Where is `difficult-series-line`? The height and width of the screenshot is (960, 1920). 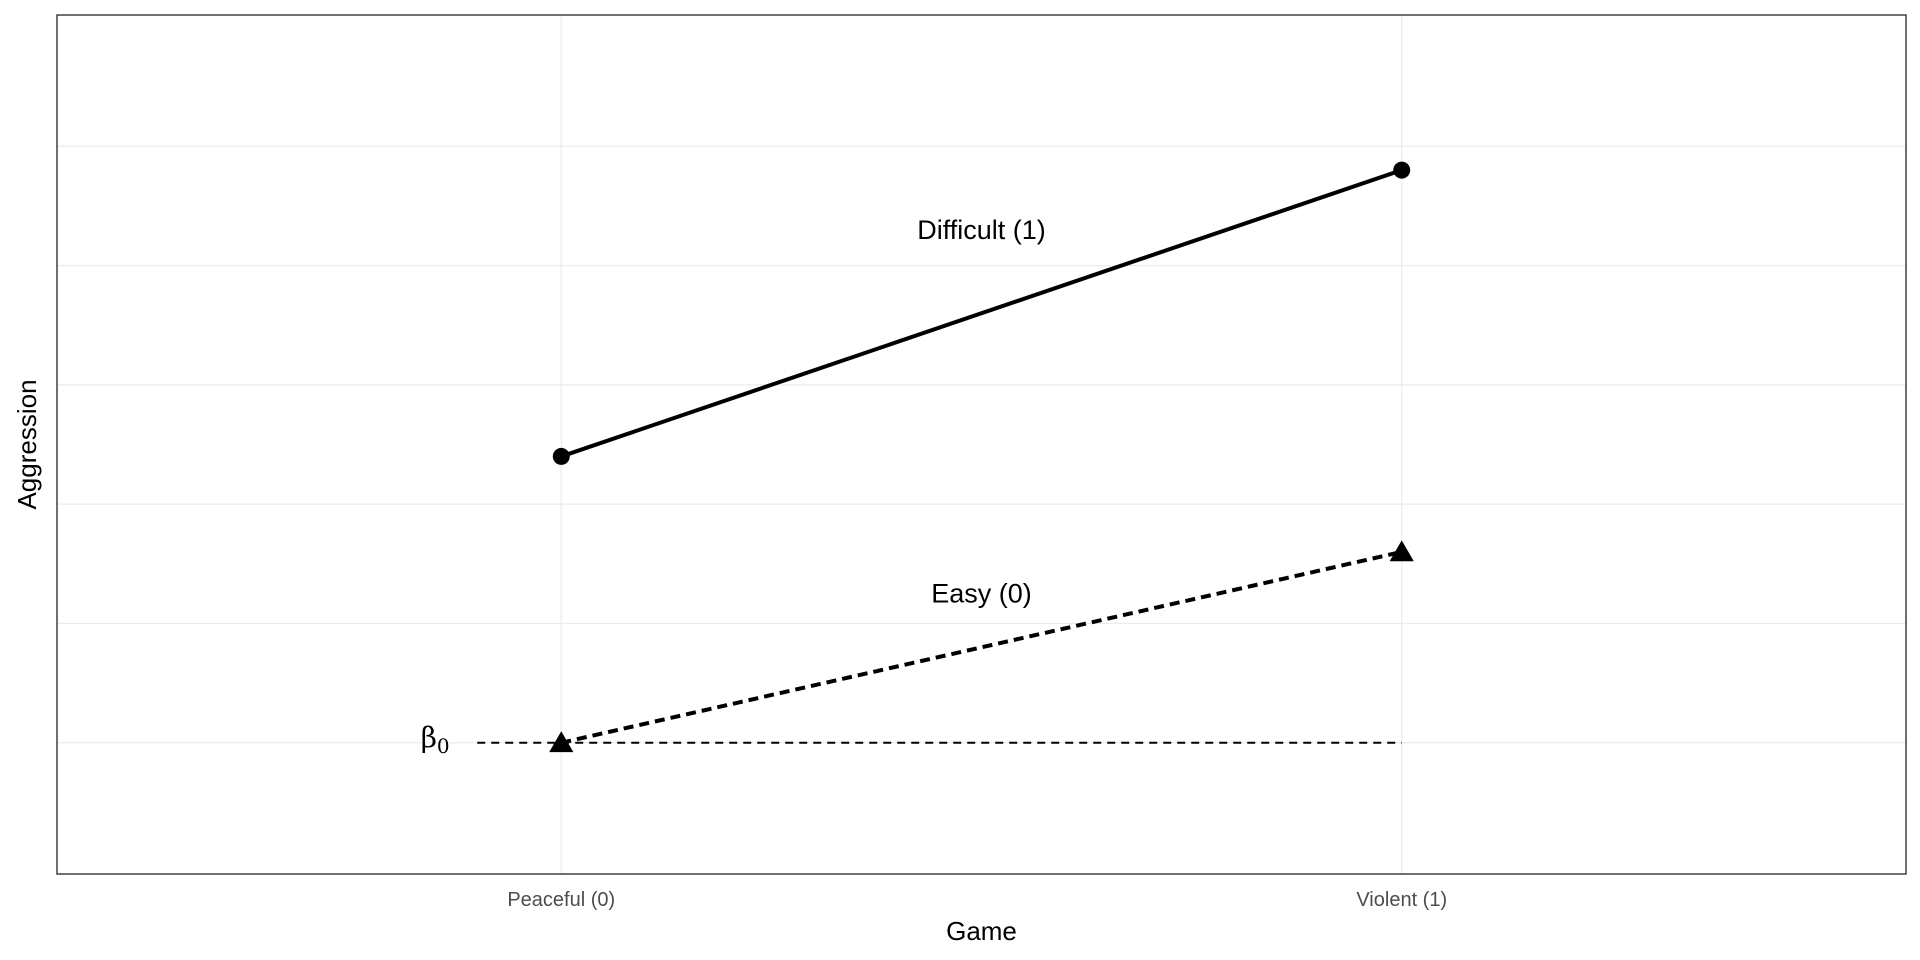
difficult-series-line is located at coordinates (981, 313).